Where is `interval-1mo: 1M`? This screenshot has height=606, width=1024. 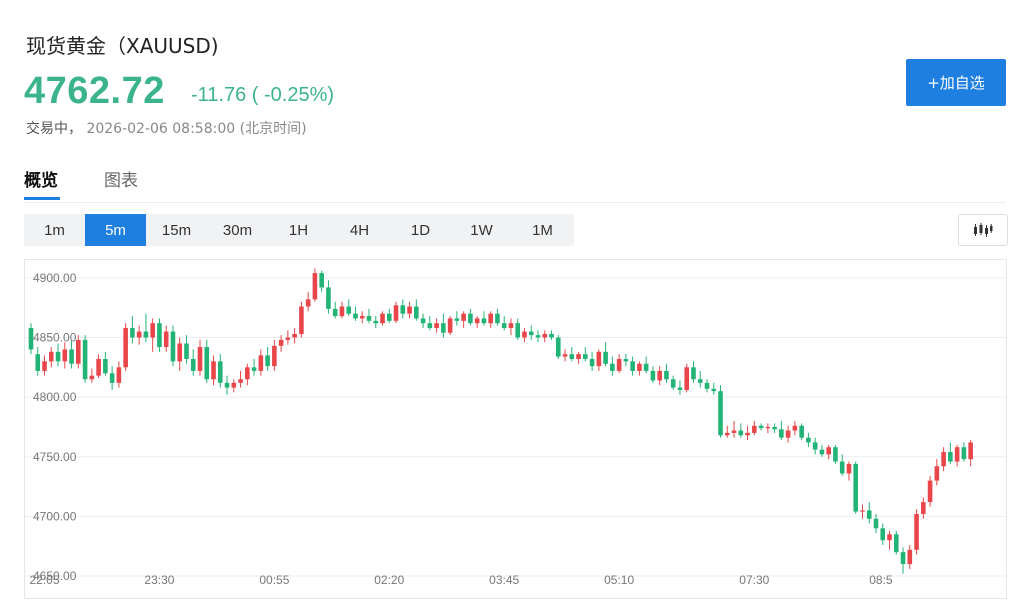 interval-1mo: 1M is located at coordinates (542, 230).